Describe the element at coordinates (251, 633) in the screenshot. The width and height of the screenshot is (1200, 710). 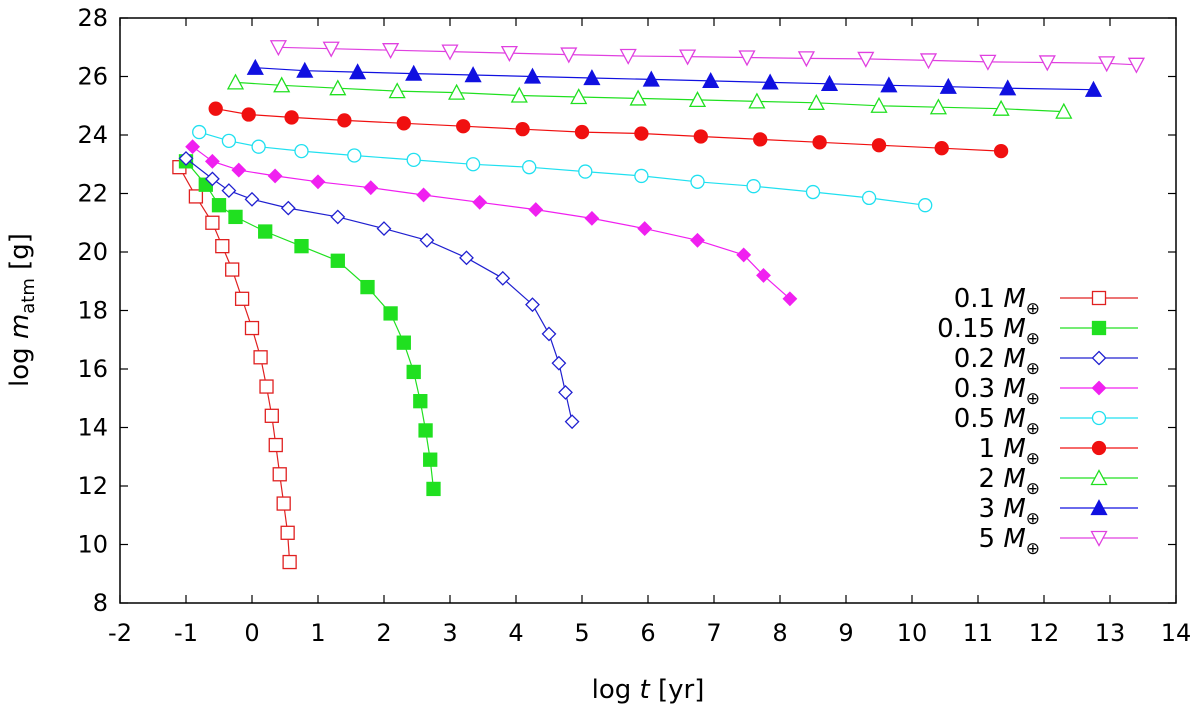
I see `x-tick-label: 0` at that location.